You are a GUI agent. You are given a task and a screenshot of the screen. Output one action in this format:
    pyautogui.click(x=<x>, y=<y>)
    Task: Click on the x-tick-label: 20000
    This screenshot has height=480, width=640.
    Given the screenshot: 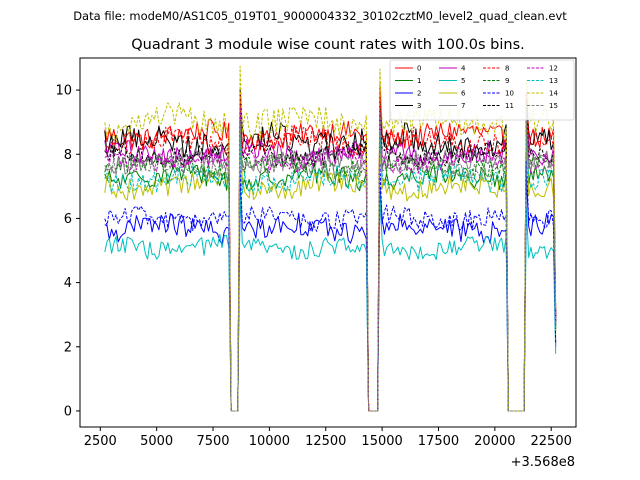 What is the action you would take?
    pyautogui.click(x=494, y=441)
    